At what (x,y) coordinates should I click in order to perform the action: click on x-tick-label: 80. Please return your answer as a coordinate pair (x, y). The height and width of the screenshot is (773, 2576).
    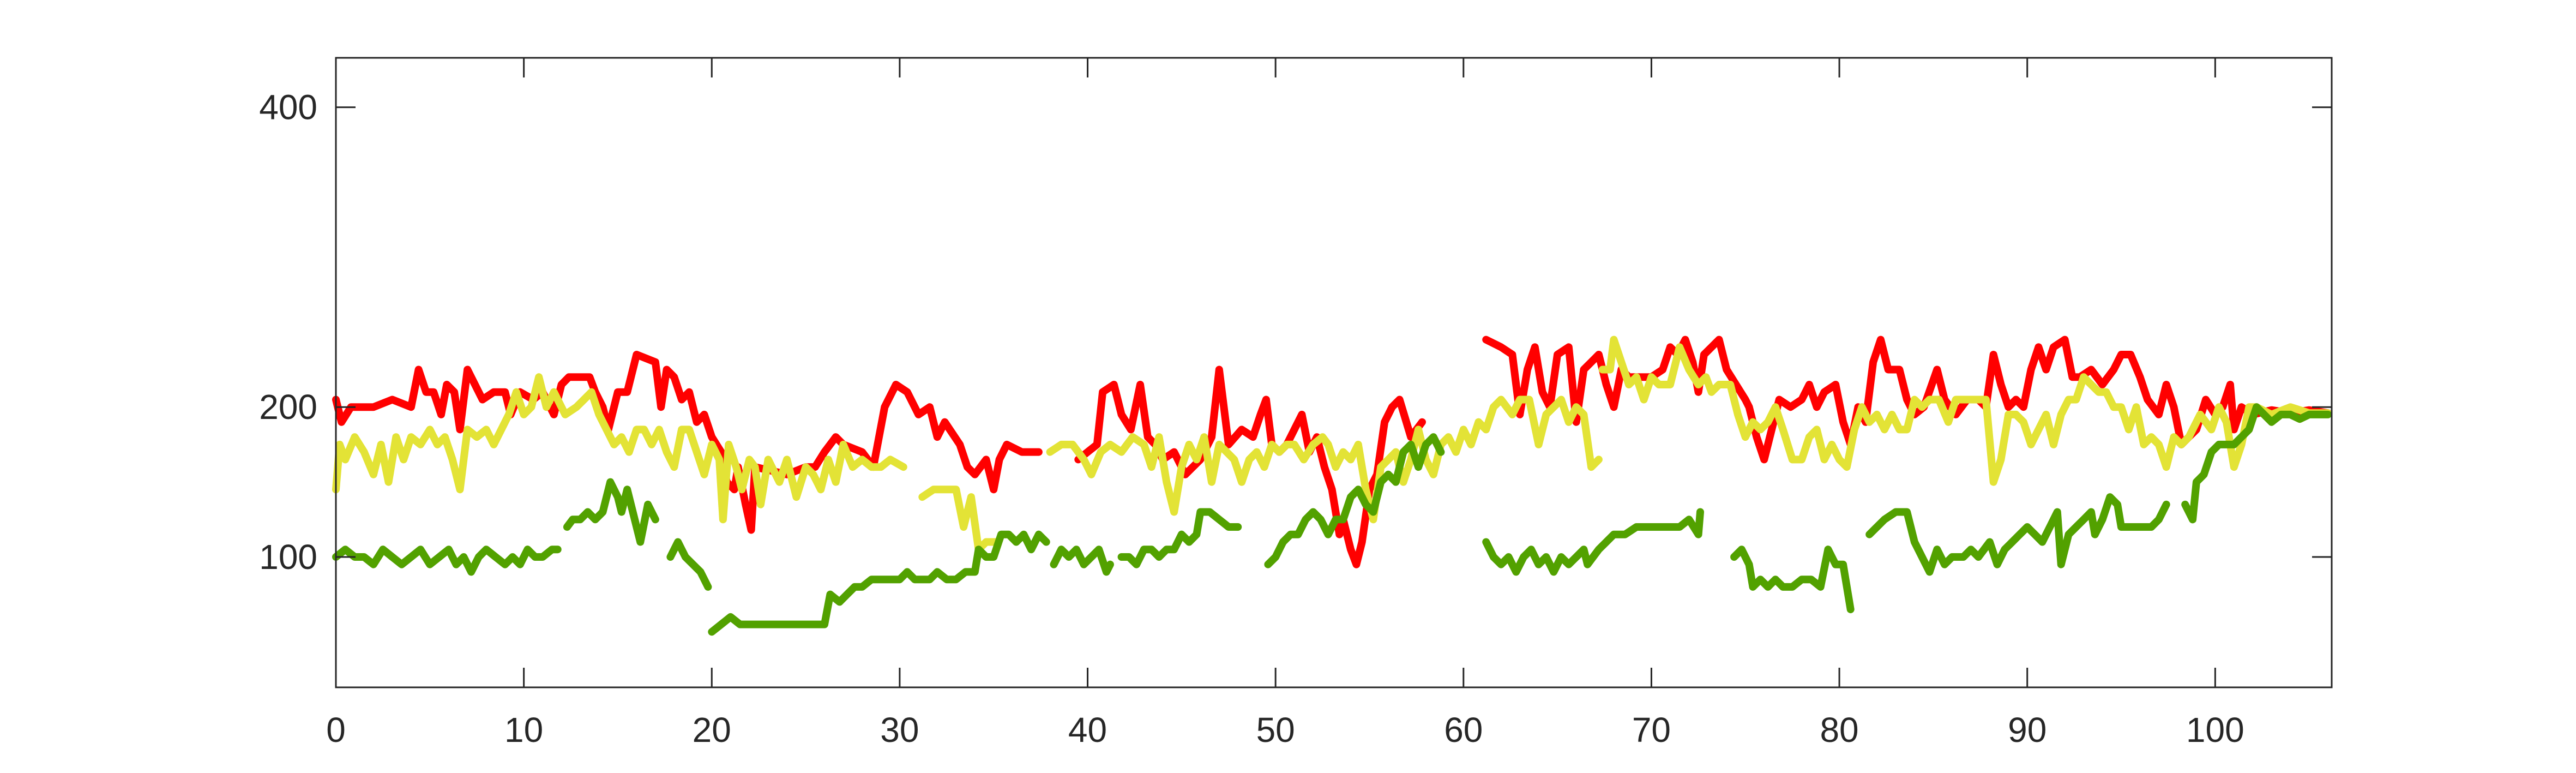
    Looking at the image, I should click on (1839, 730).